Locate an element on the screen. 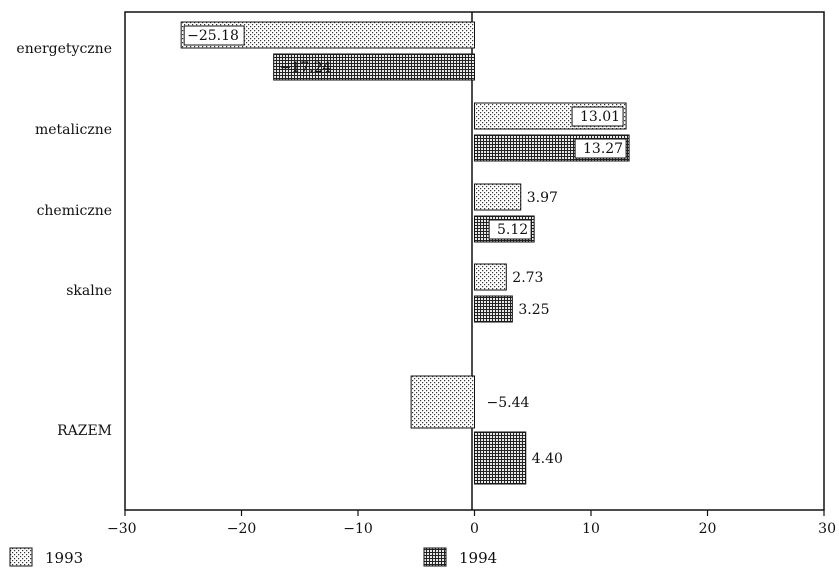  x-axis-ticks: −30 −20 −10 0 10 20 30 is located at coordinates (471, 523).